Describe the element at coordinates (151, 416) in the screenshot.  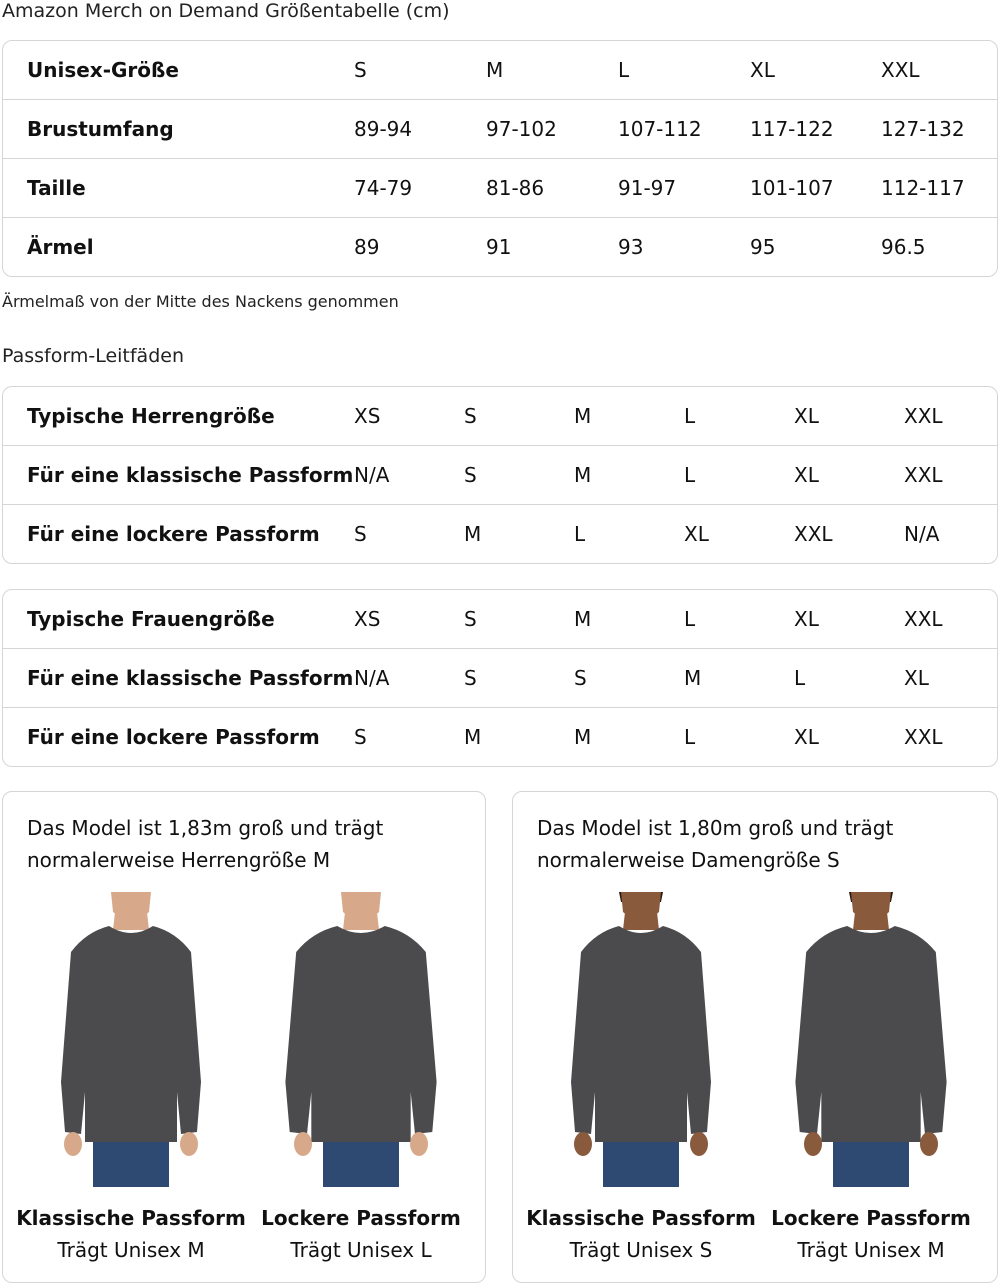
I see `row-header: Typische Herrengröße` at that location.